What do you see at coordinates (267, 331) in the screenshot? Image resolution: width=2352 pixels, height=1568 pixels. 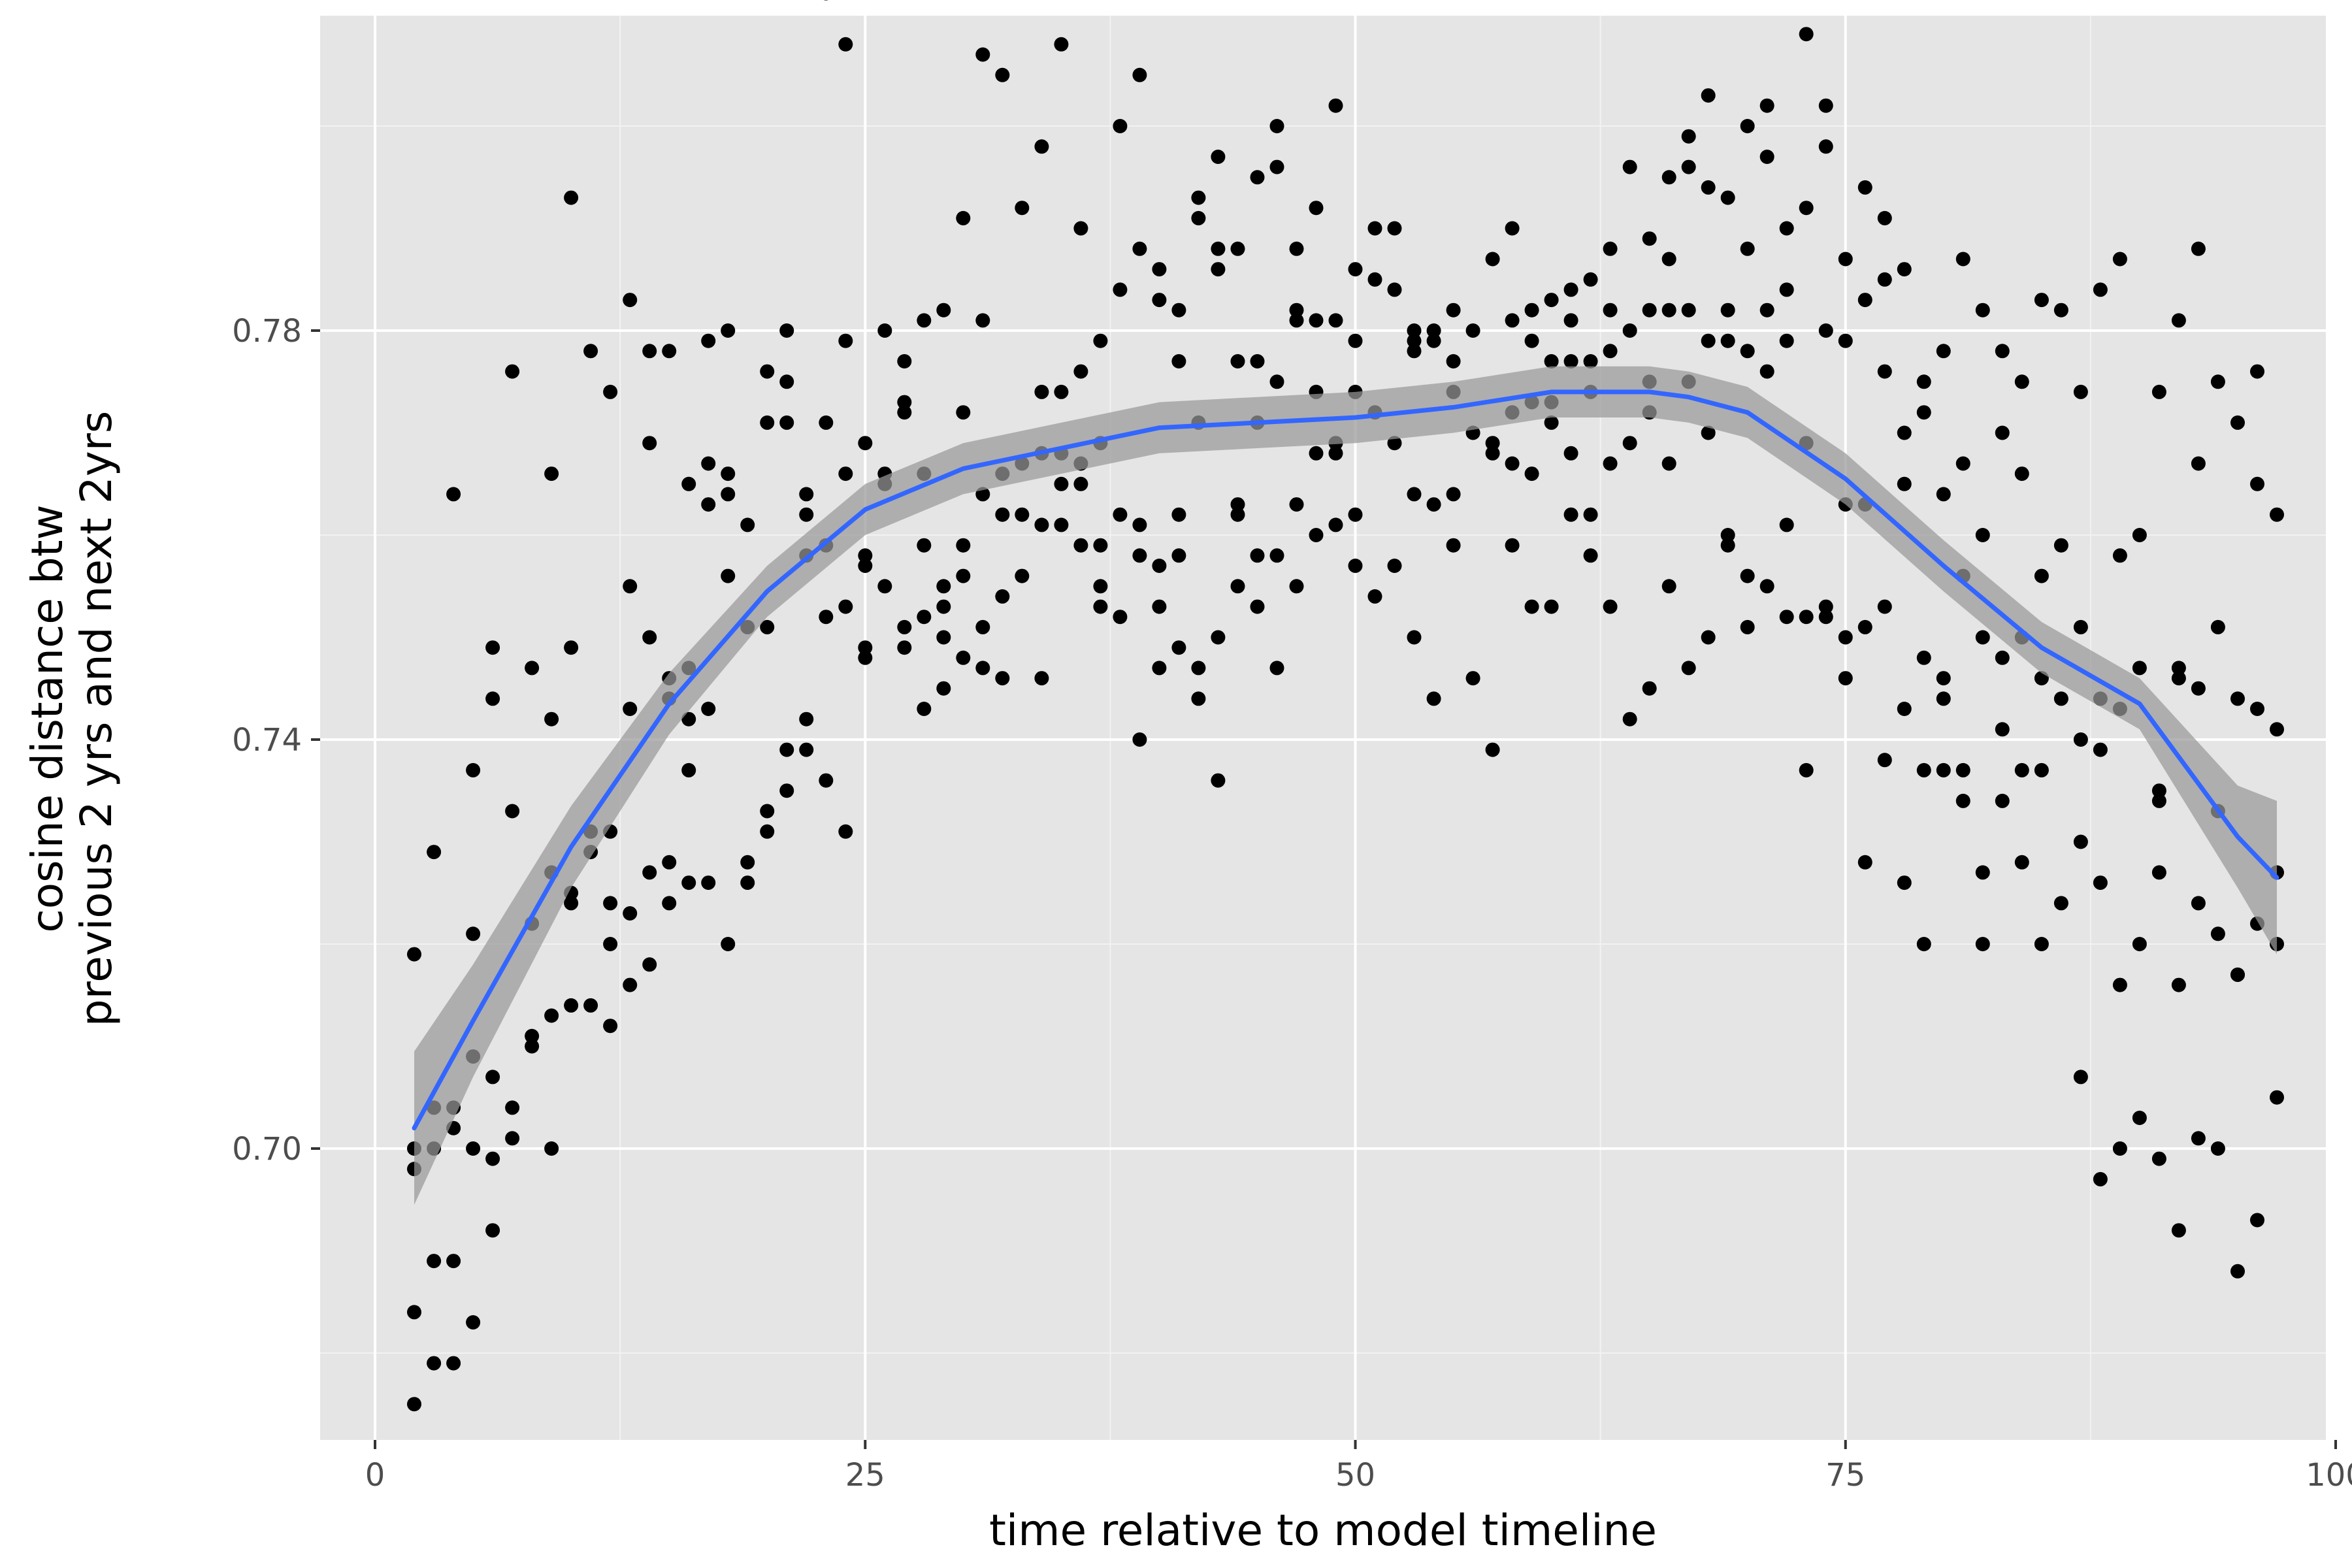 I see `y-tick-label: 0.78` at bounding box center [267, 331].